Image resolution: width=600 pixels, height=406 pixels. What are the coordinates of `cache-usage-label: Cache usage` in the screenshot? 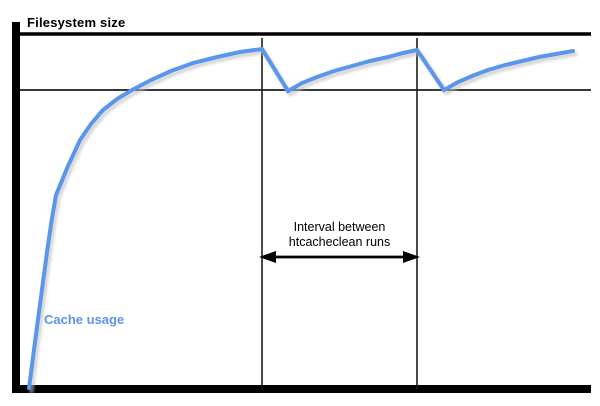 It's located at (84, 319).